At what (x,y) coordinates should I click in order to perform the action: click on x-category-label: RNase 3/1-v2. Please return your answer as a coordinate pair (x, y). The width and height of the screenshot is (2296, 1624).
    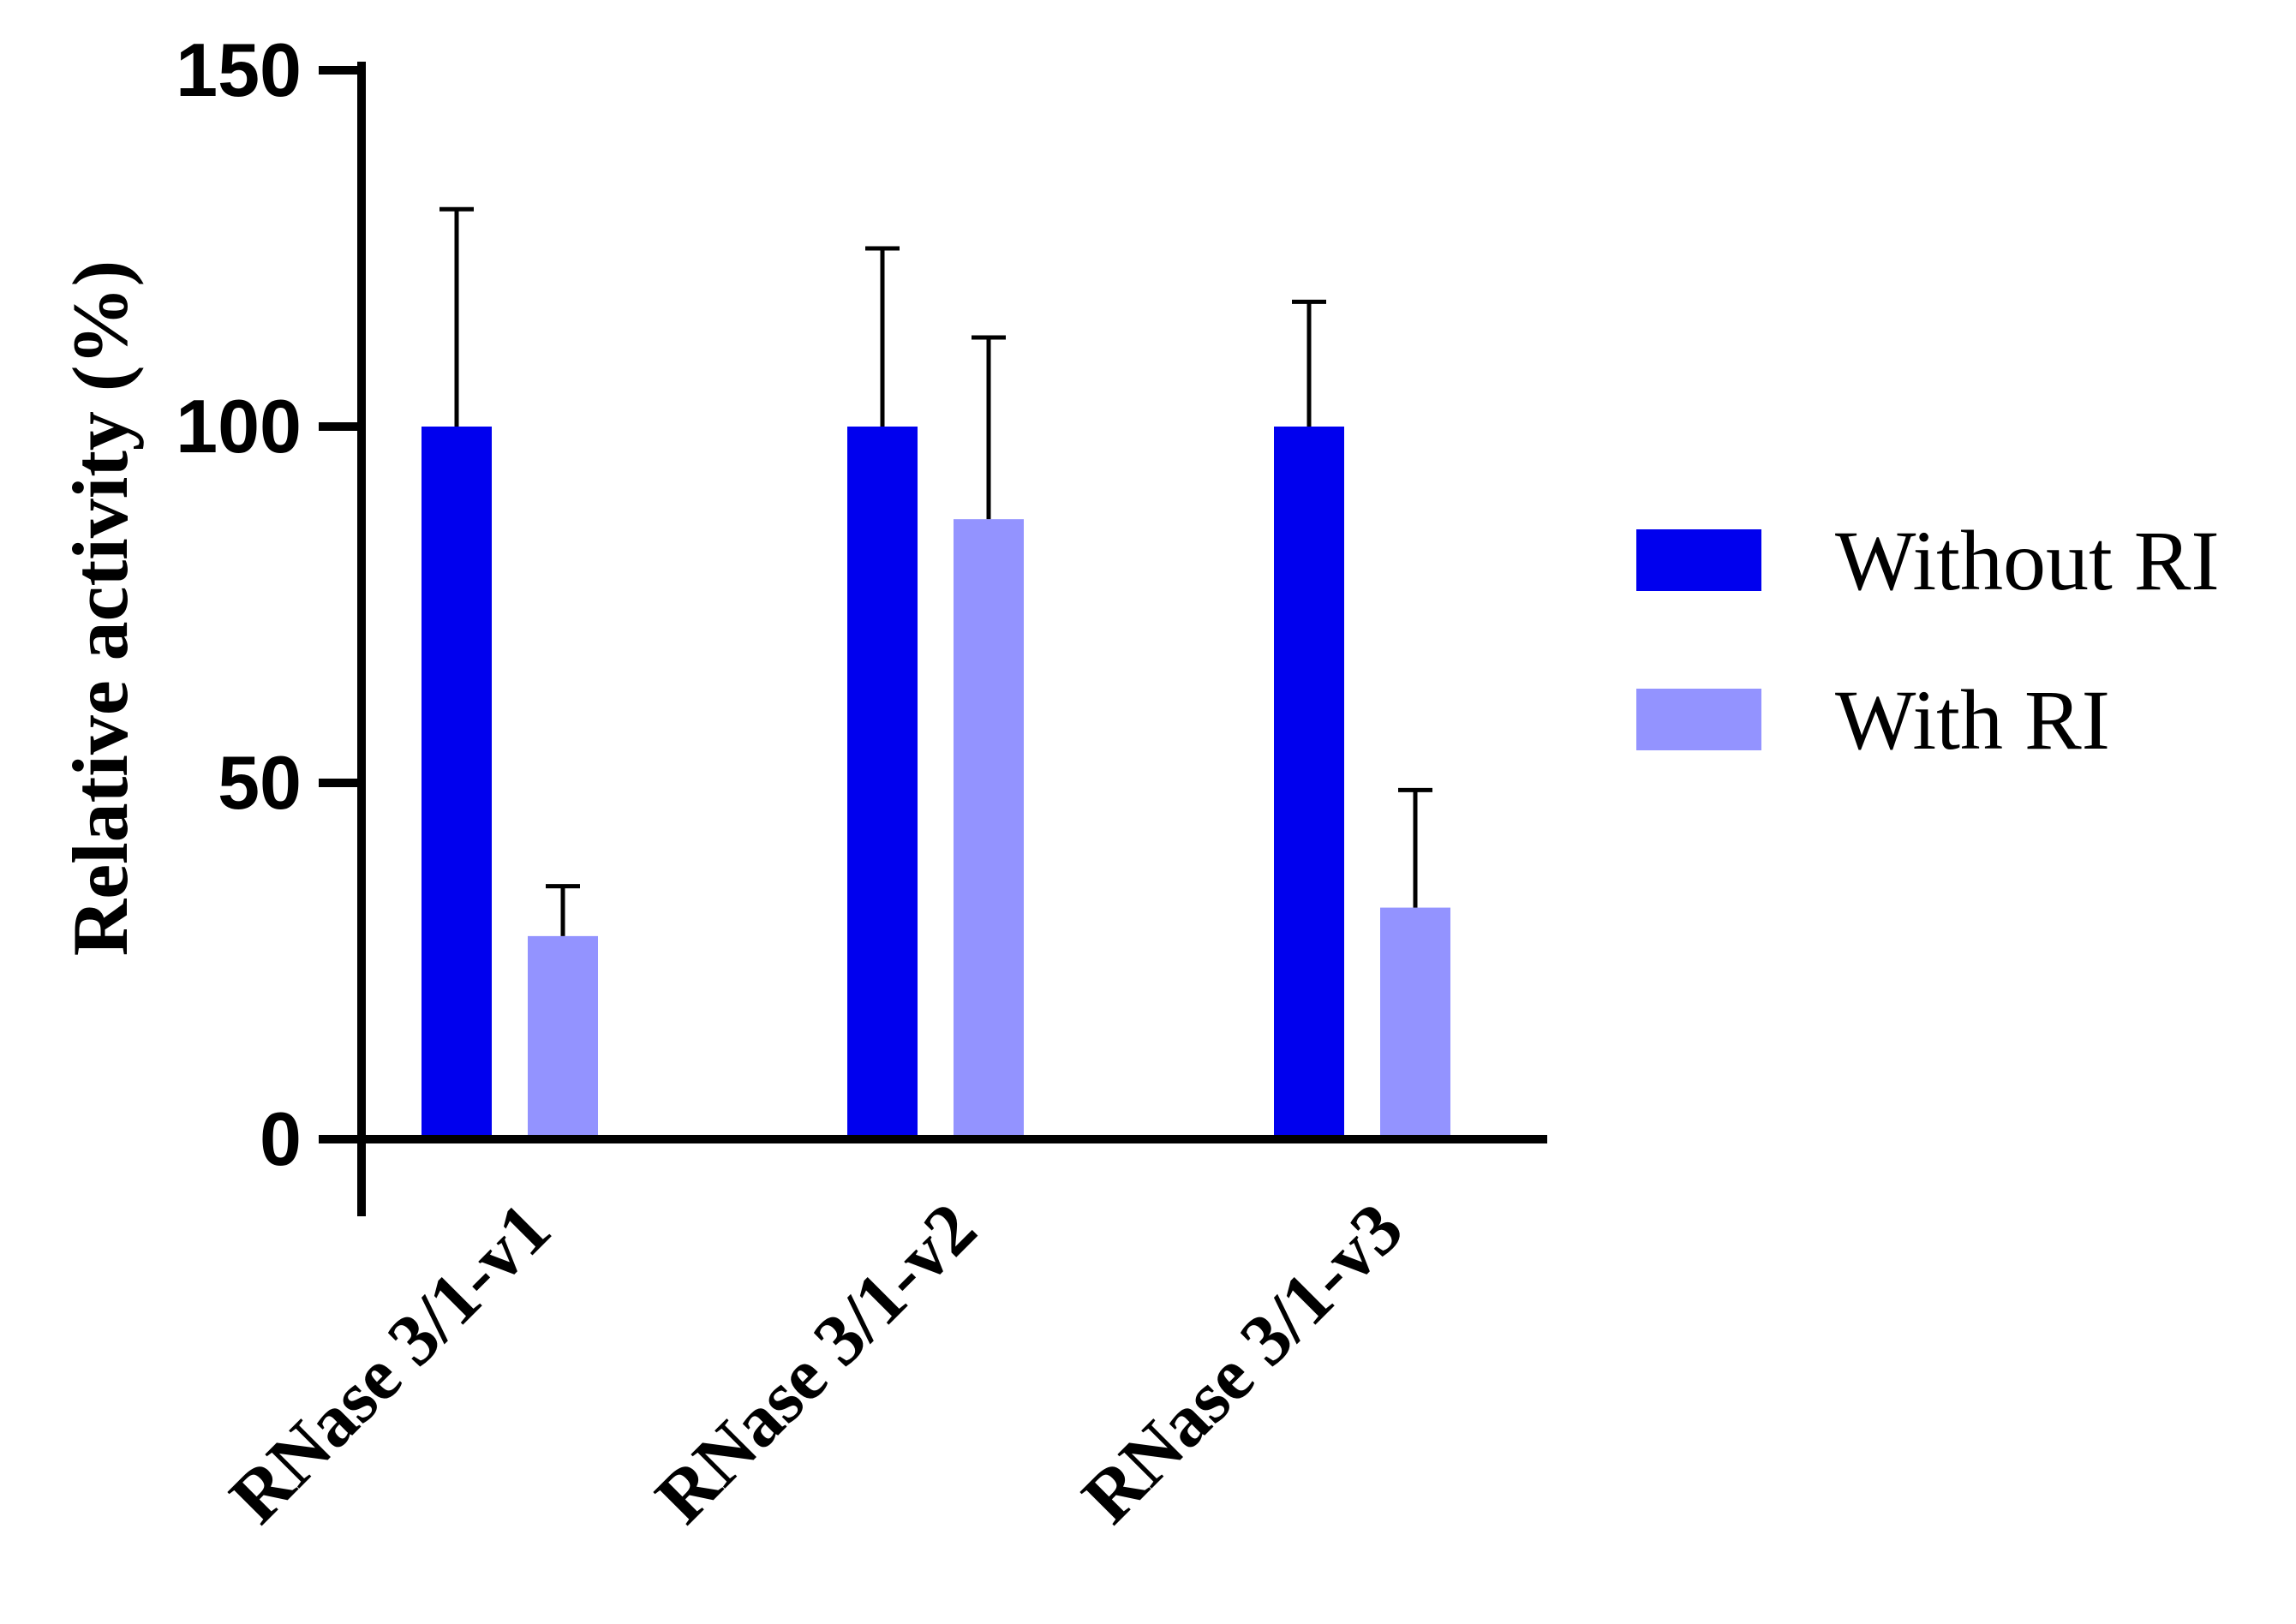
    Looking at the image, I should click on (816, 1363).